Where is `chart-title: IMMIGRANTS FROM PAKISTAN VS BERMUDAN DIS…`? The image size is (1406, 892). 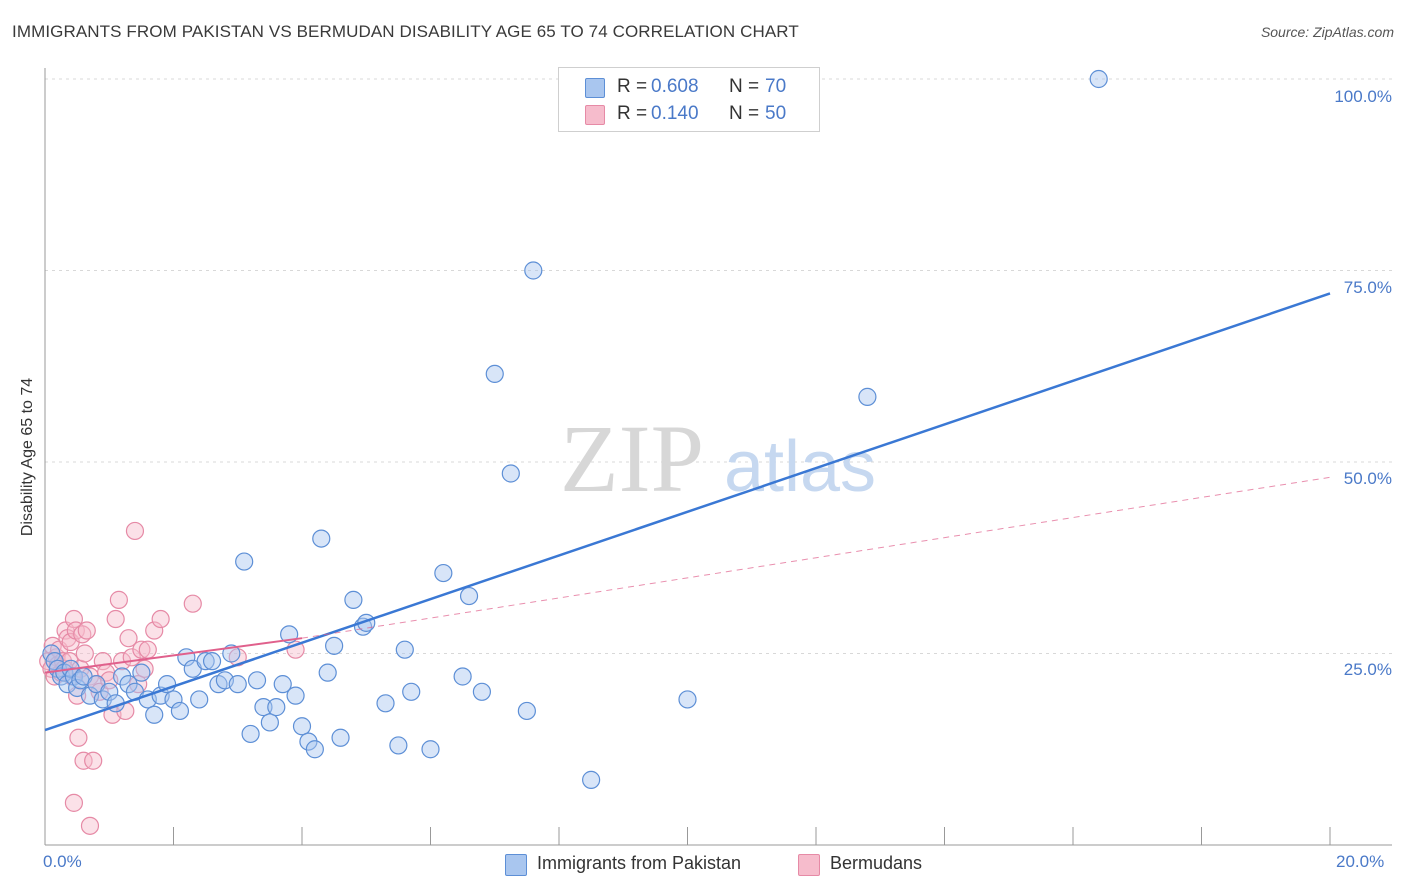 chart-title: IMMIGRANTS FROM PAKISTAN VS BERMUDAN DIS… is located at coordinates (405, 31).